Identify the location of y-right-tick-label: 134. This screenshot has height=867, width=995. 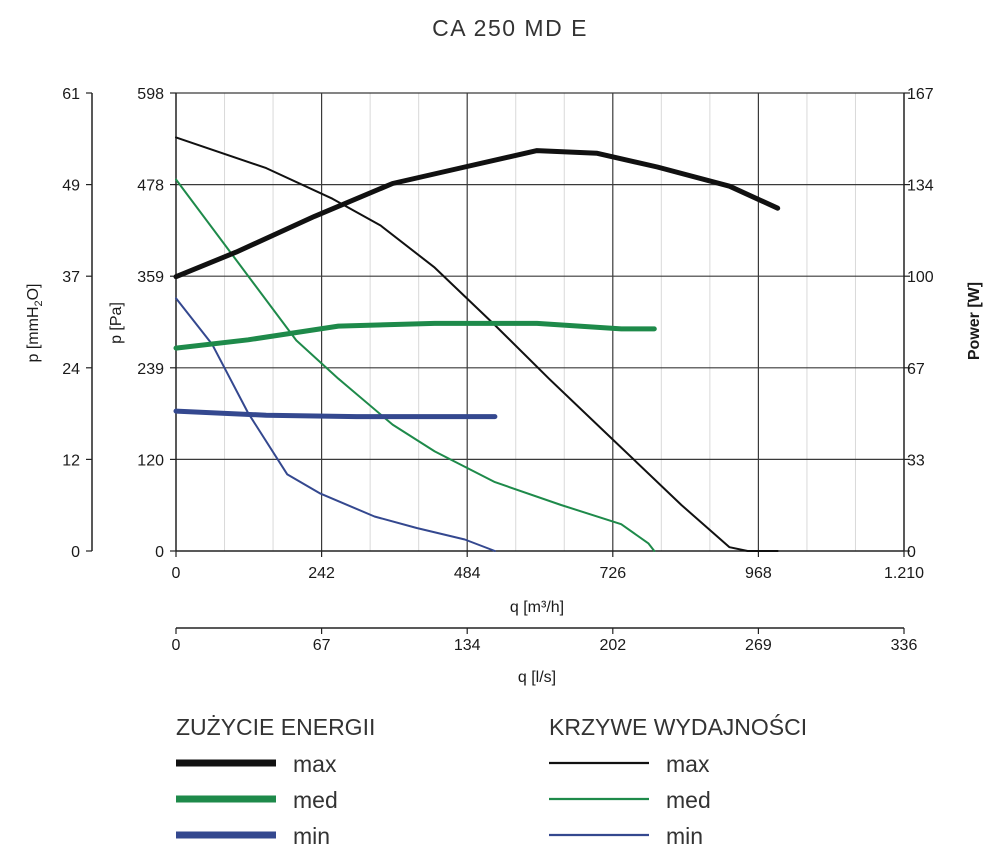
(920, 186).